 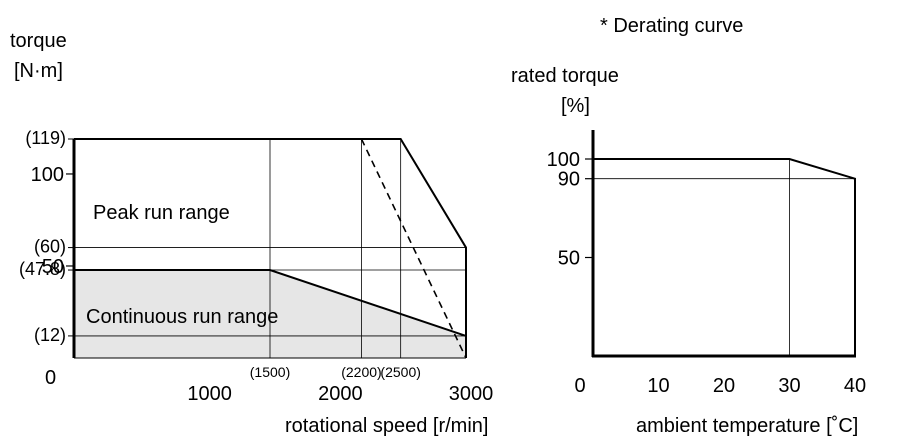 What do you see at coordinates (400, 372) in the screenshot?
I see `torque-x-ref-label: (2500)` at bounding box center [400, 372].